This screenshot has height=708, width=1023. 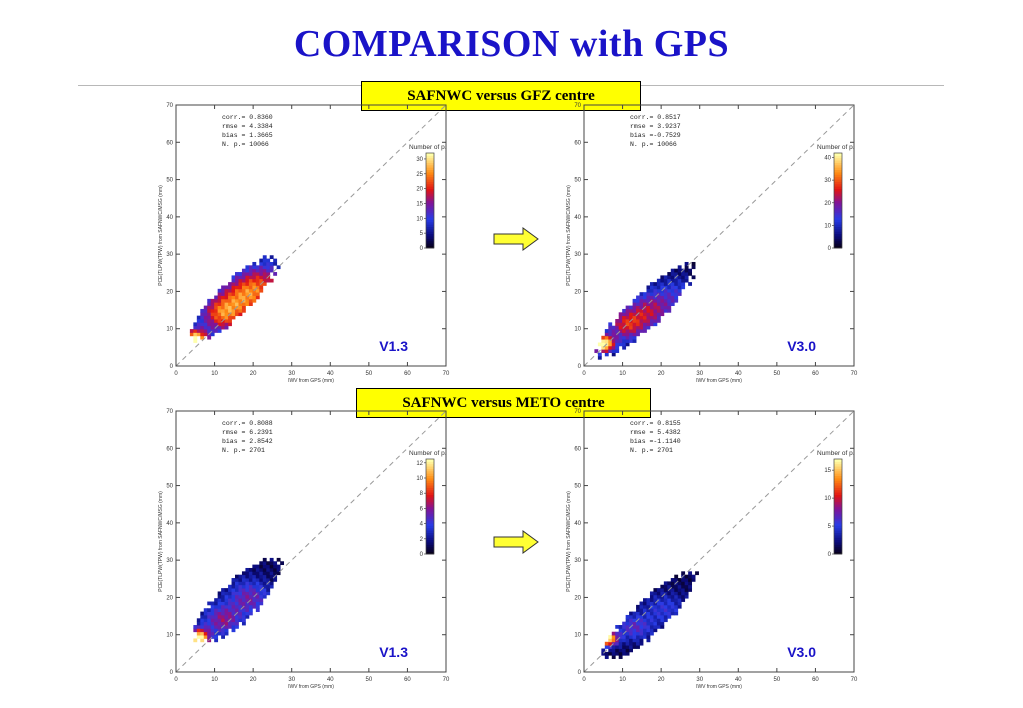 What do you see at coordinates (655, 135) in the screenshot?
I see `statistics-line: bias =-0.7529` at bounding box center [655, 135].